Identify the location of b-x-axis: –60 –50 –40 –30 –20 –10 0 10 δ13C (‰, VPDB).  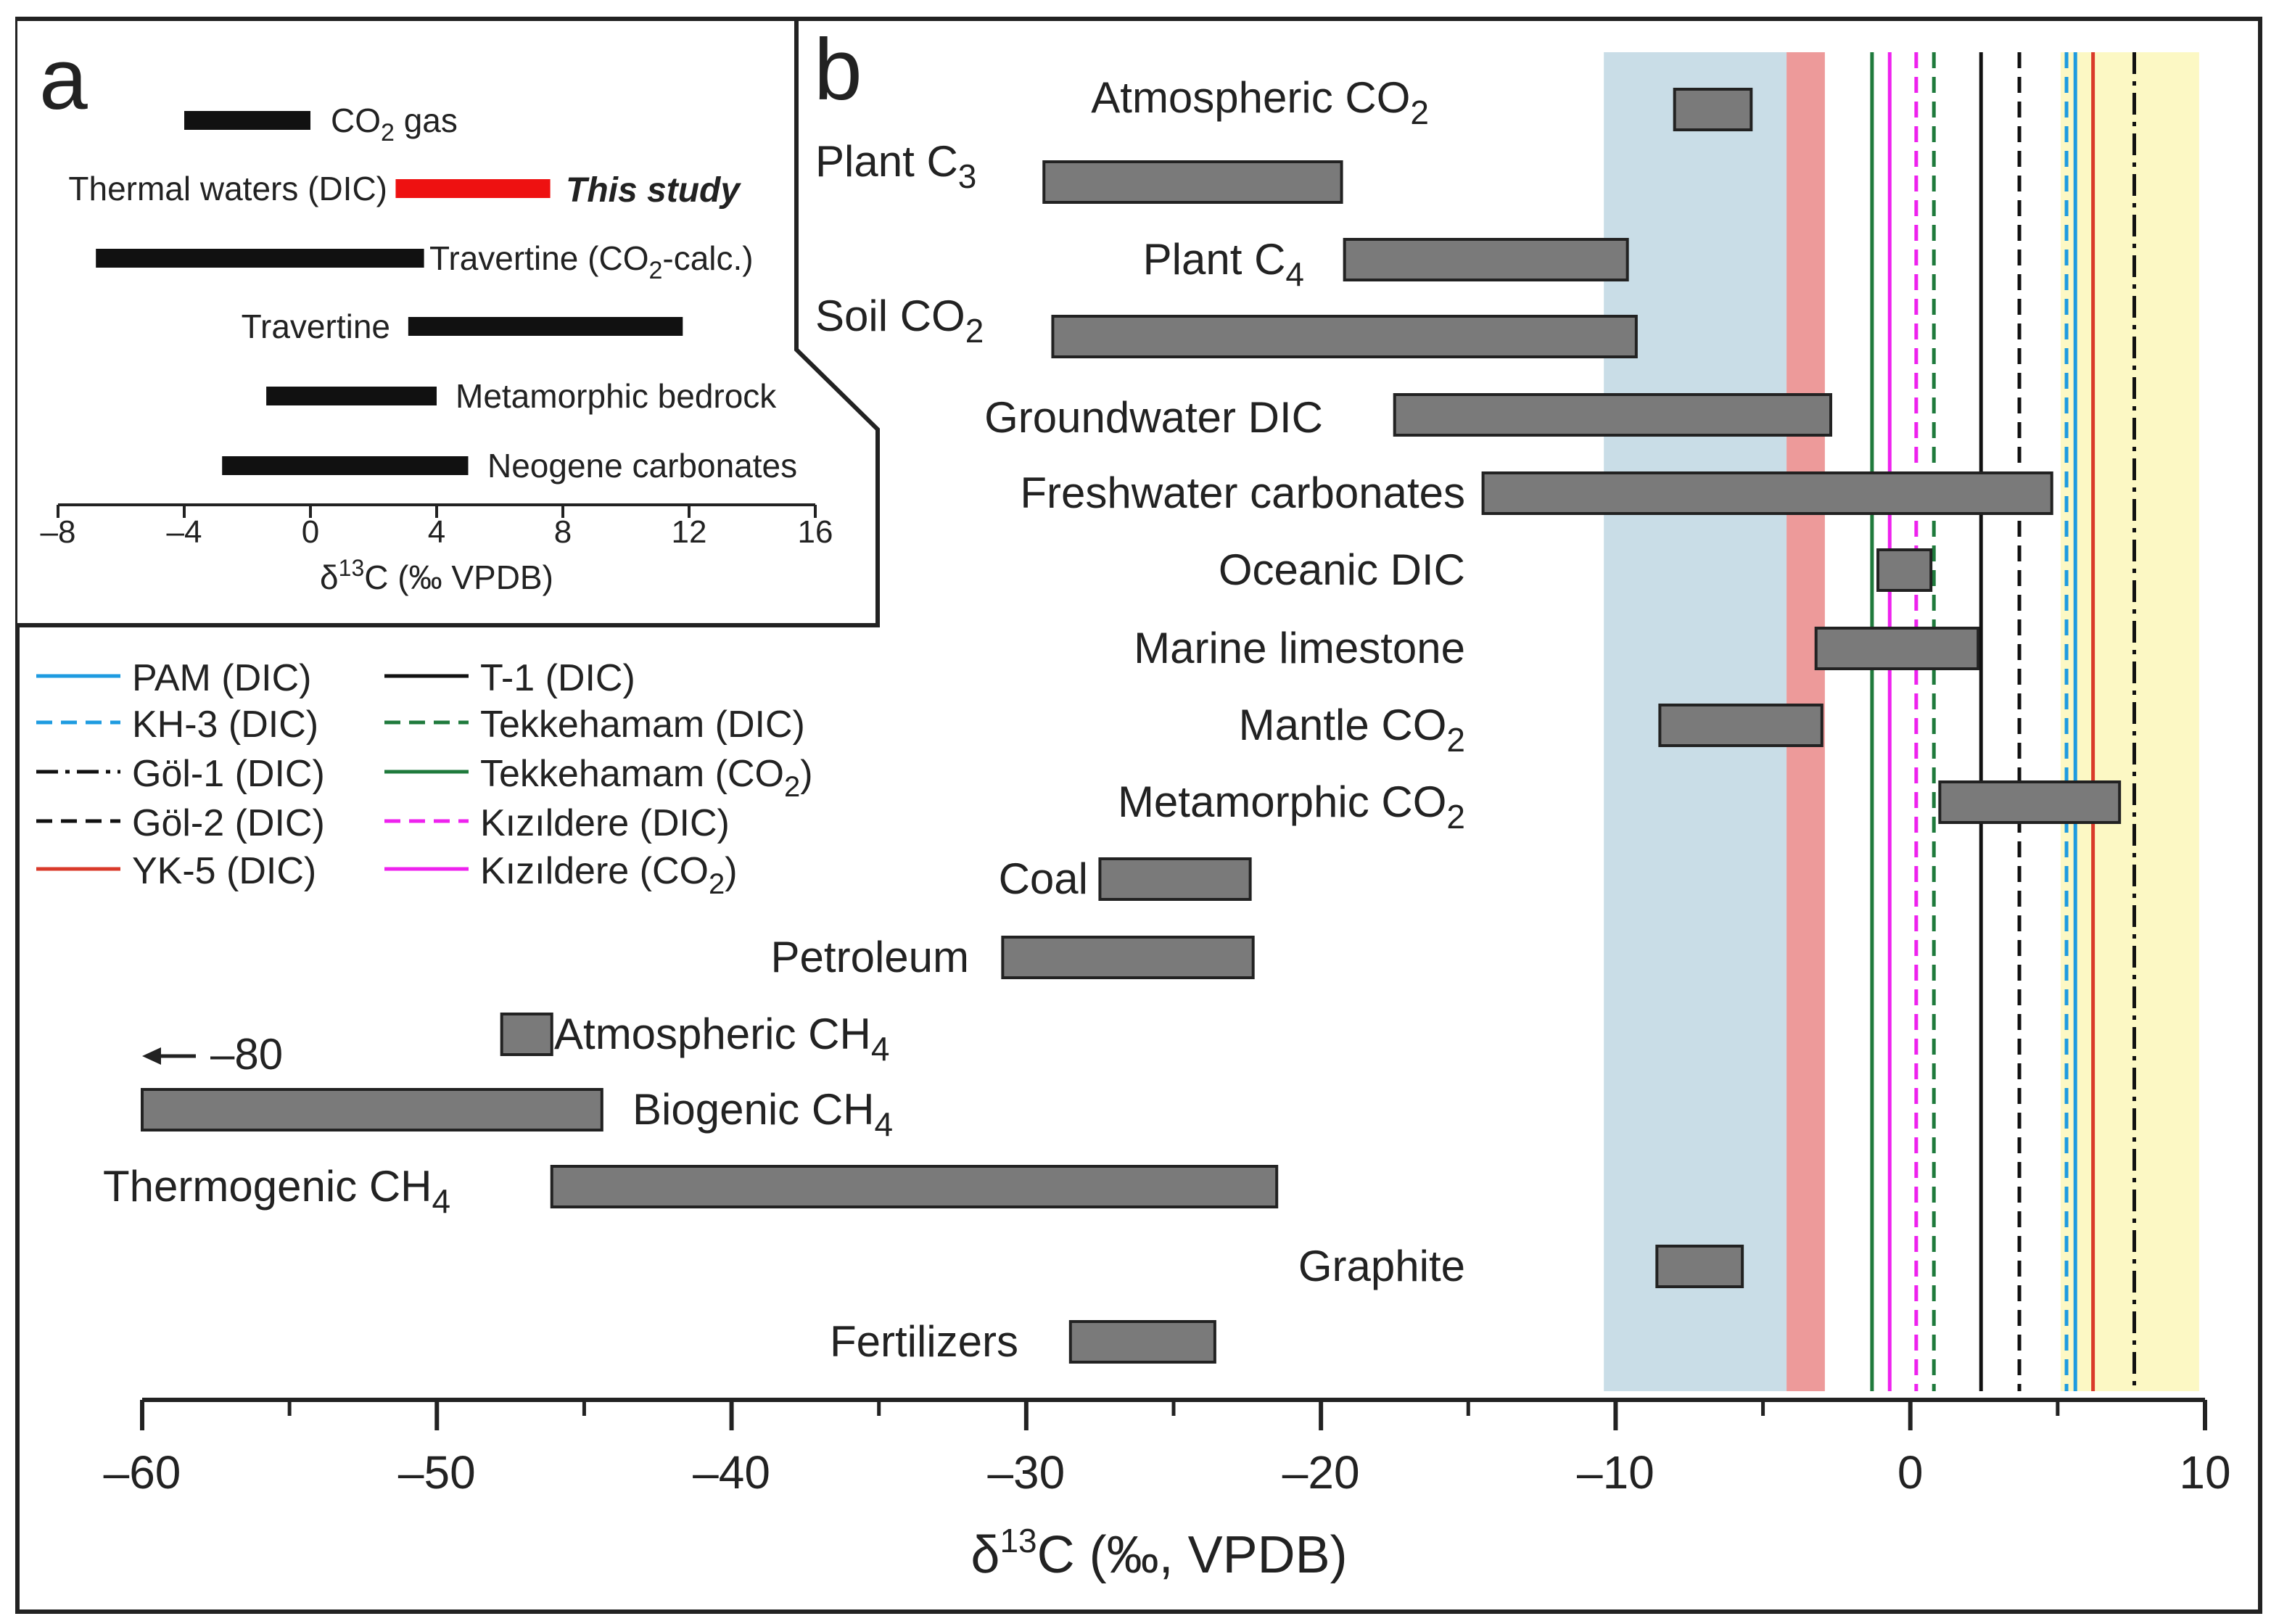
(1167, 1491).